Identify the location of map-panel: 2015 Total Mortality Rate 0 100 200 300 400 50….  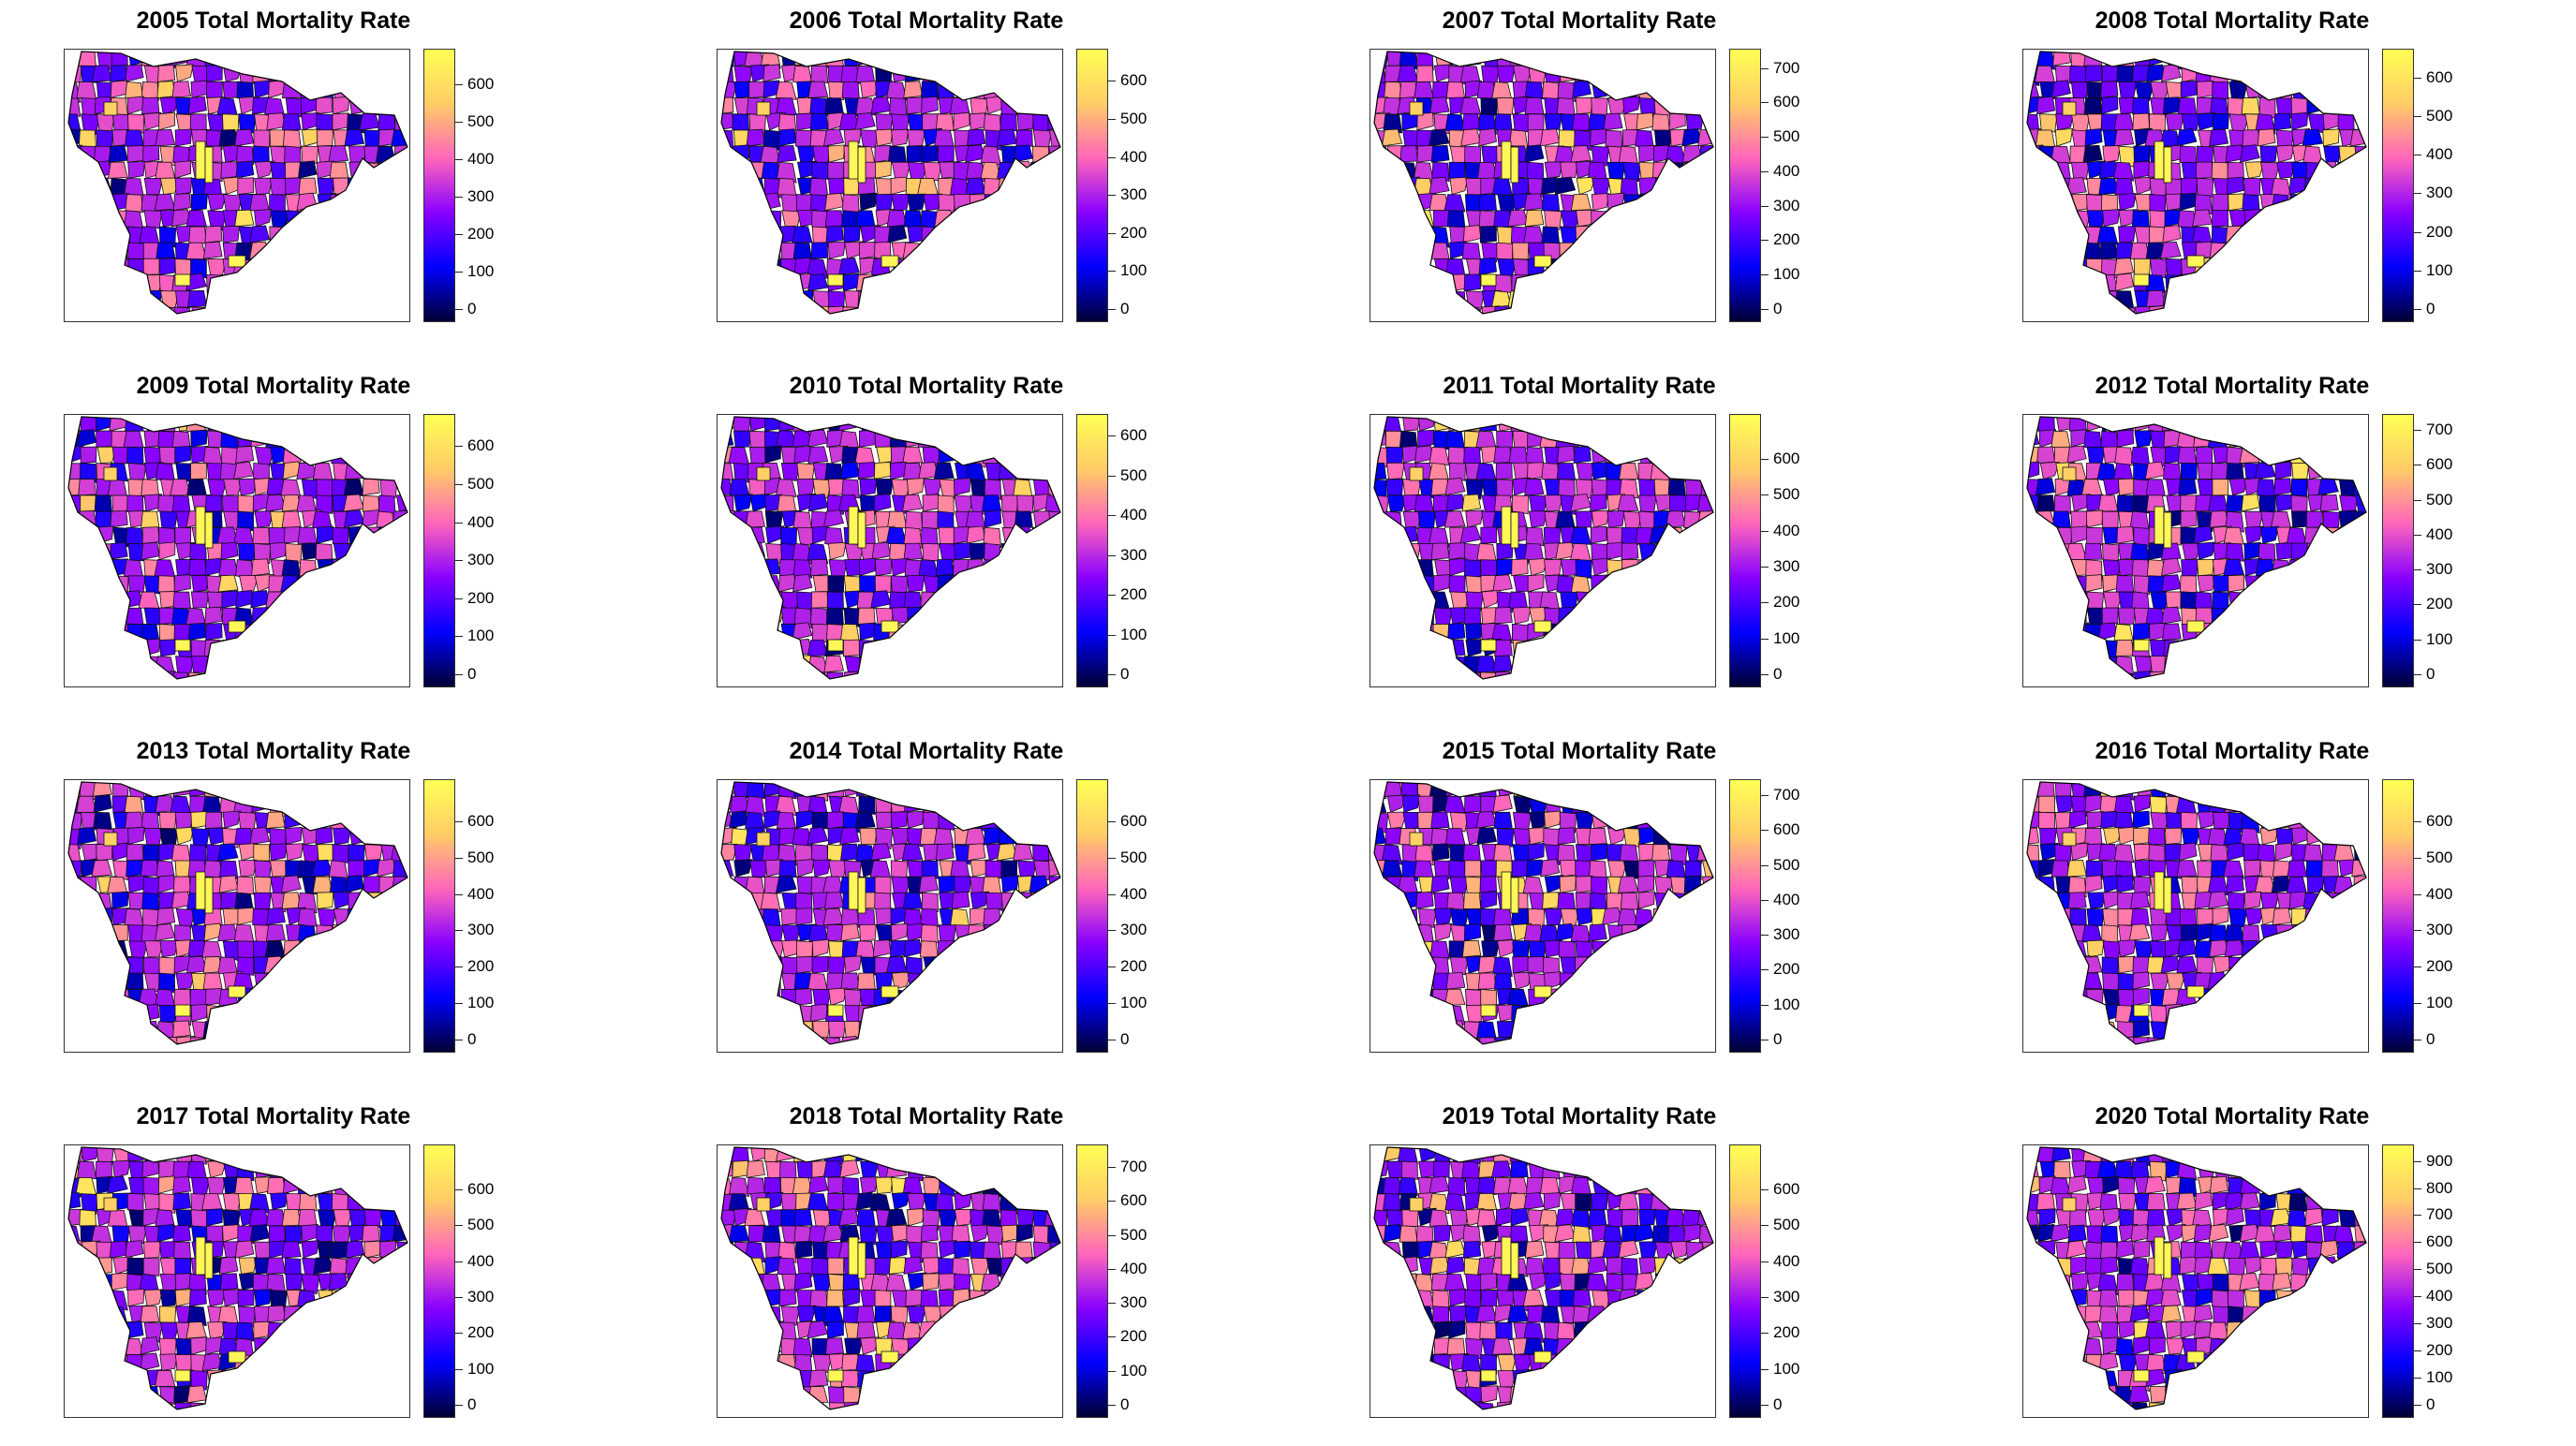
(1570, 902).